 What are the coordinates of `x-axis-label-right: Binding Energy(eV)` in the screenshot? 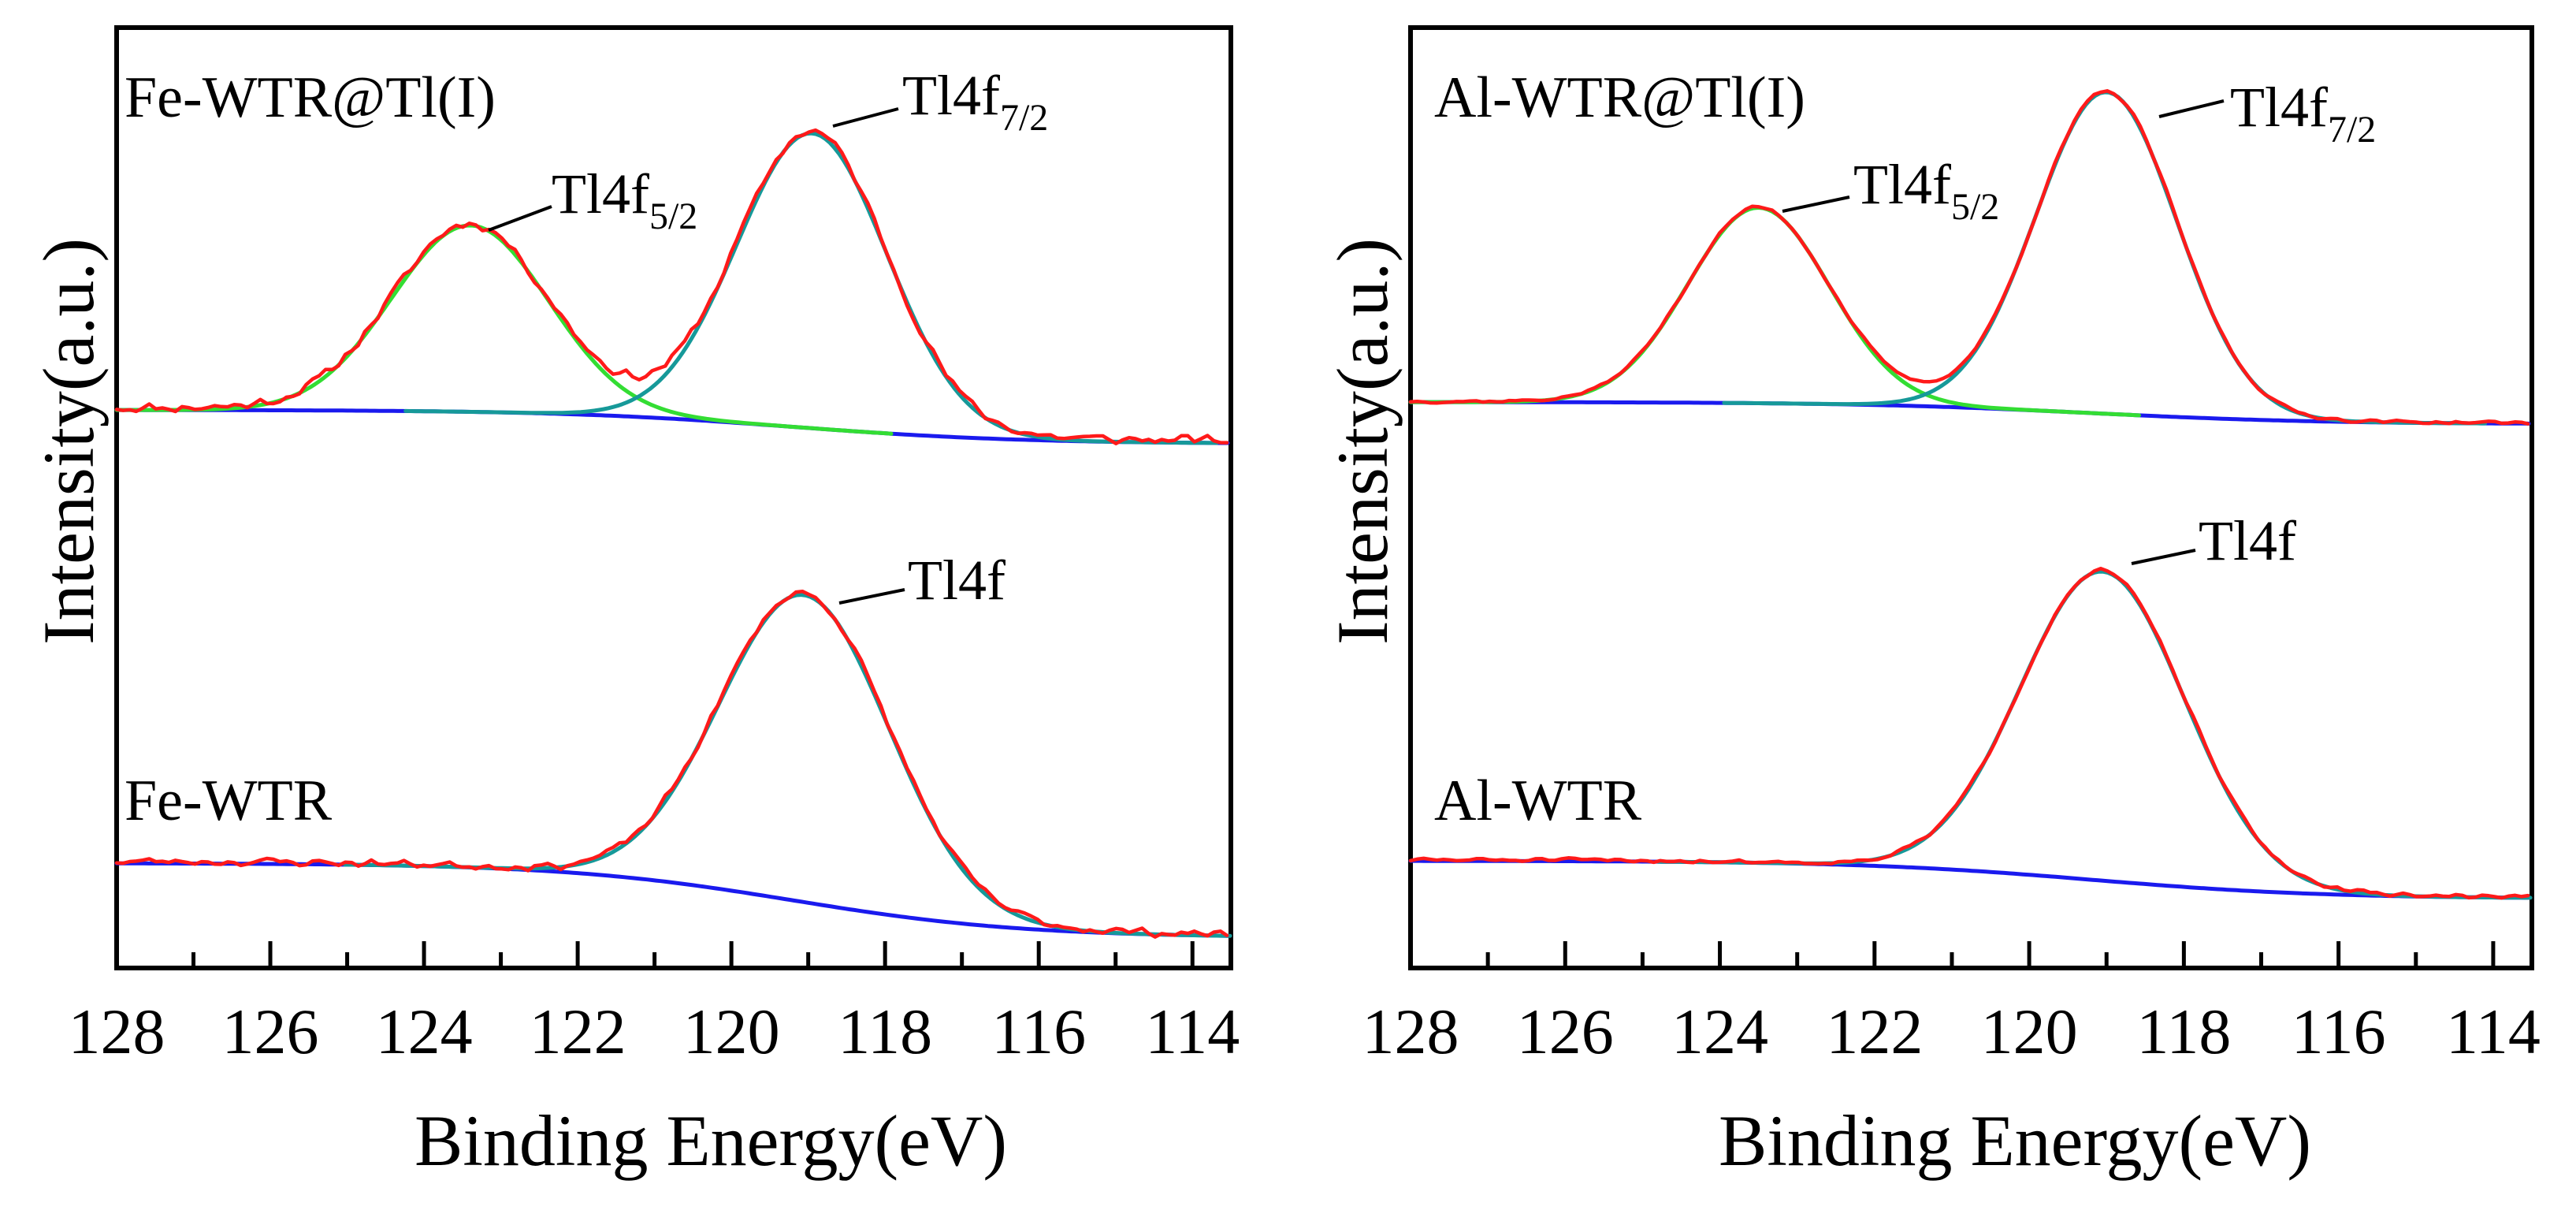 It's located at (2015, 1141).